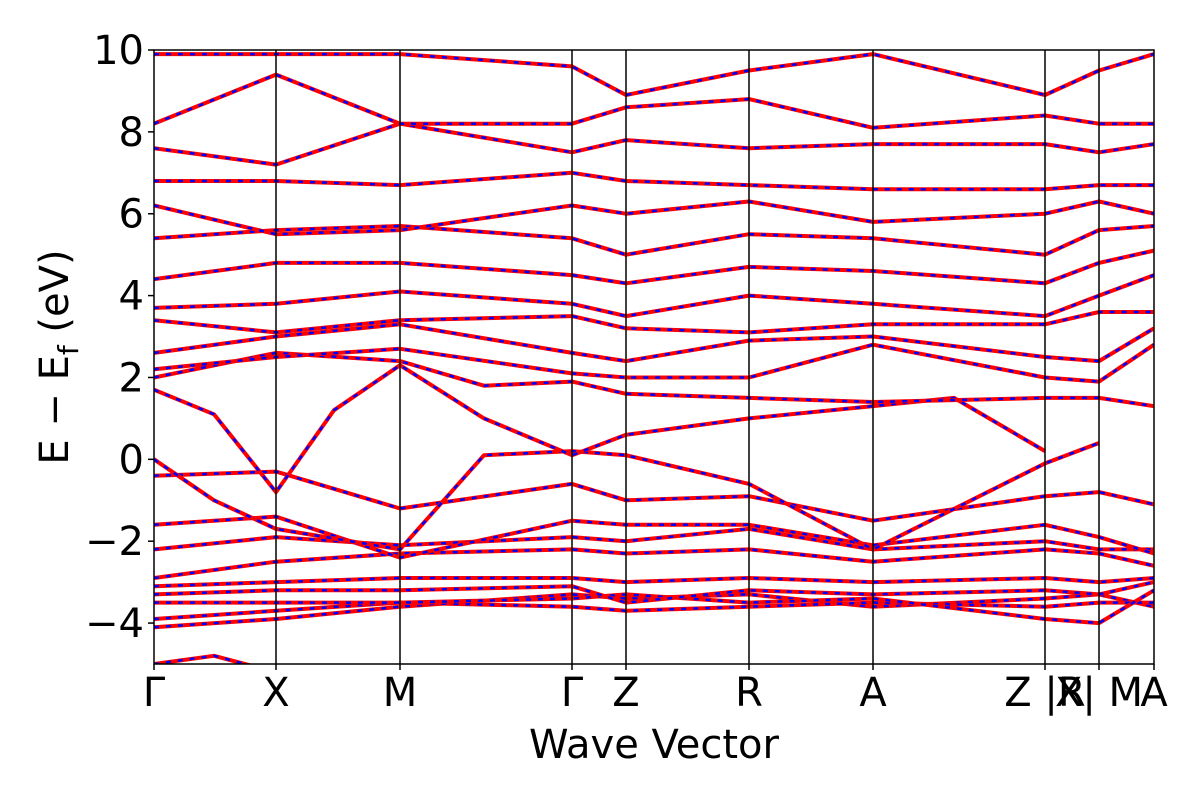 Image resolution: width=1200 pixels, height=800 pixels. Describe the element at coordinates (68, 349) in the screenshot. I see `y-axis-label-subscript: f` at that location.